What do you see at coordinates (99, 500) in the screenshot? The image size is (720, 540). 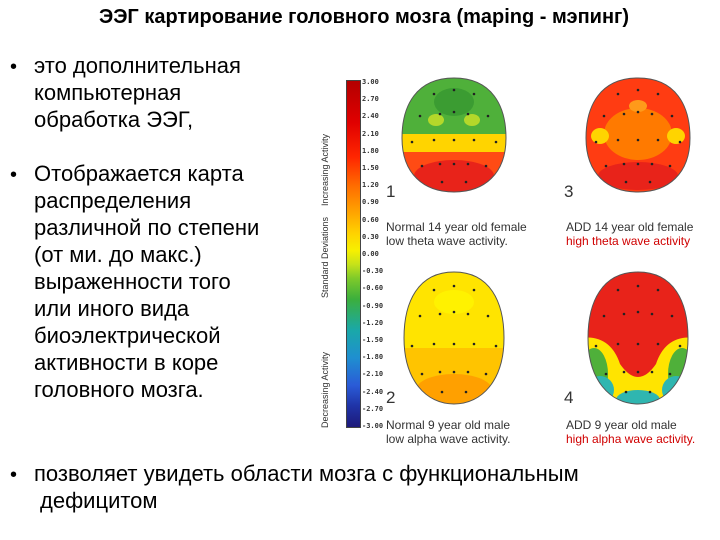 I see `bullet-line: дефицитом` at bounding box center [99, 500].